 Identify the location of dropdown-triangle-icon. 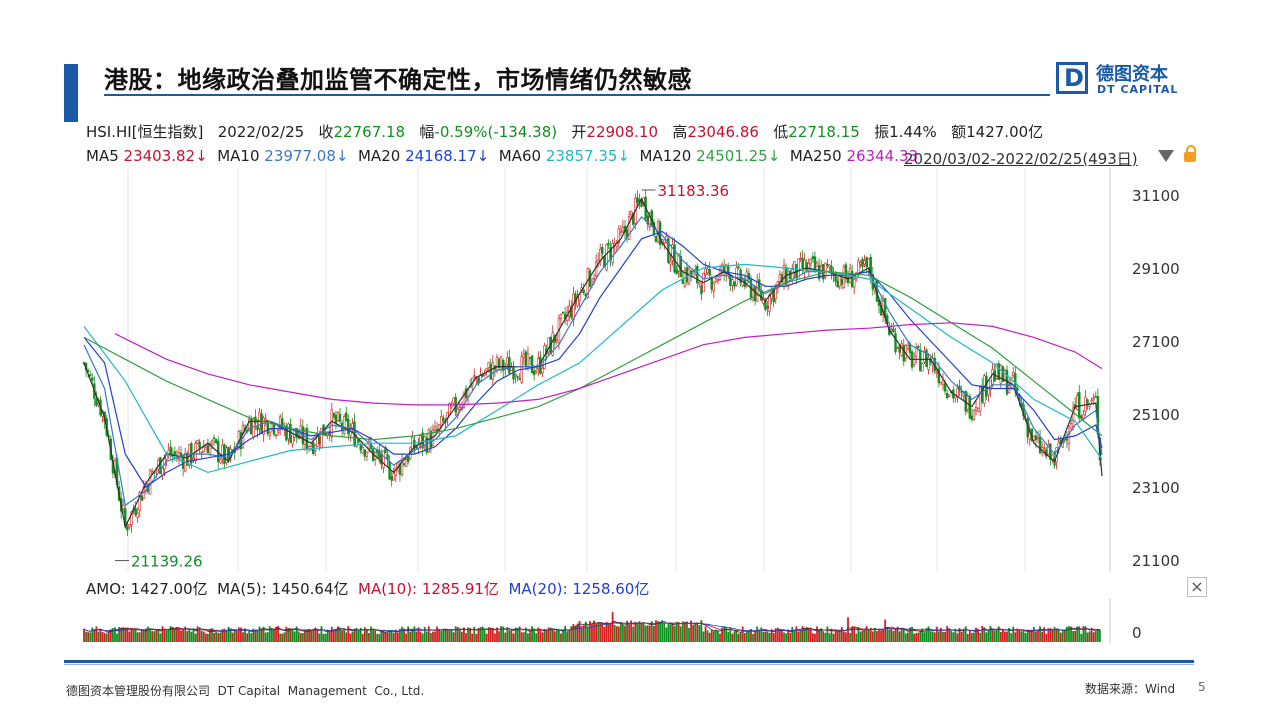
(1166, 156).